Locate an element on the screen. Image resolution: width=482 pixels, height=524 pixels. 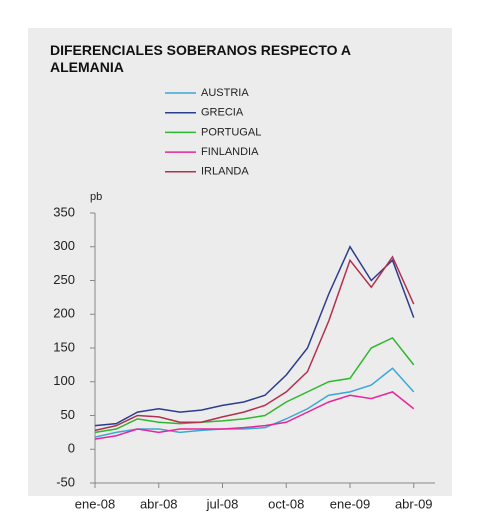
y-tick-label: 300 is located at coordinates (64, 245).